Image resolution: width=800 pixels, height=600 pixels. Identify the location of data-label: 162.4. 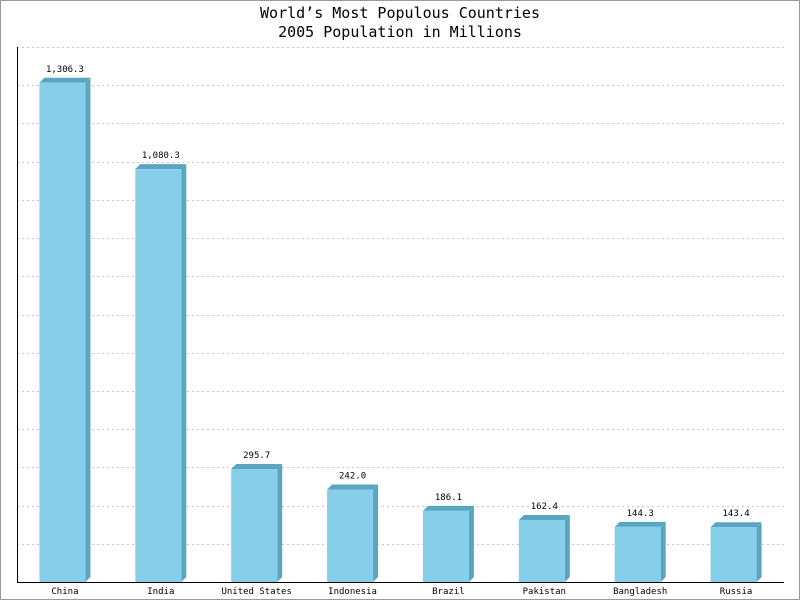
(544, 507).